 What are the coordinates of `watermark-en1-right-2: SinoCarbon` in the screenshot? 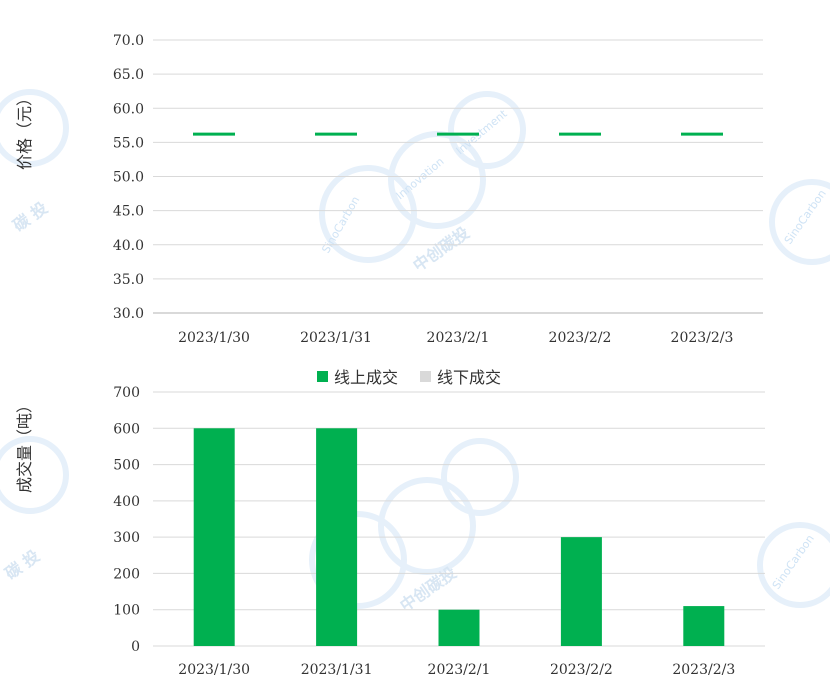 It's located at (793, 561).